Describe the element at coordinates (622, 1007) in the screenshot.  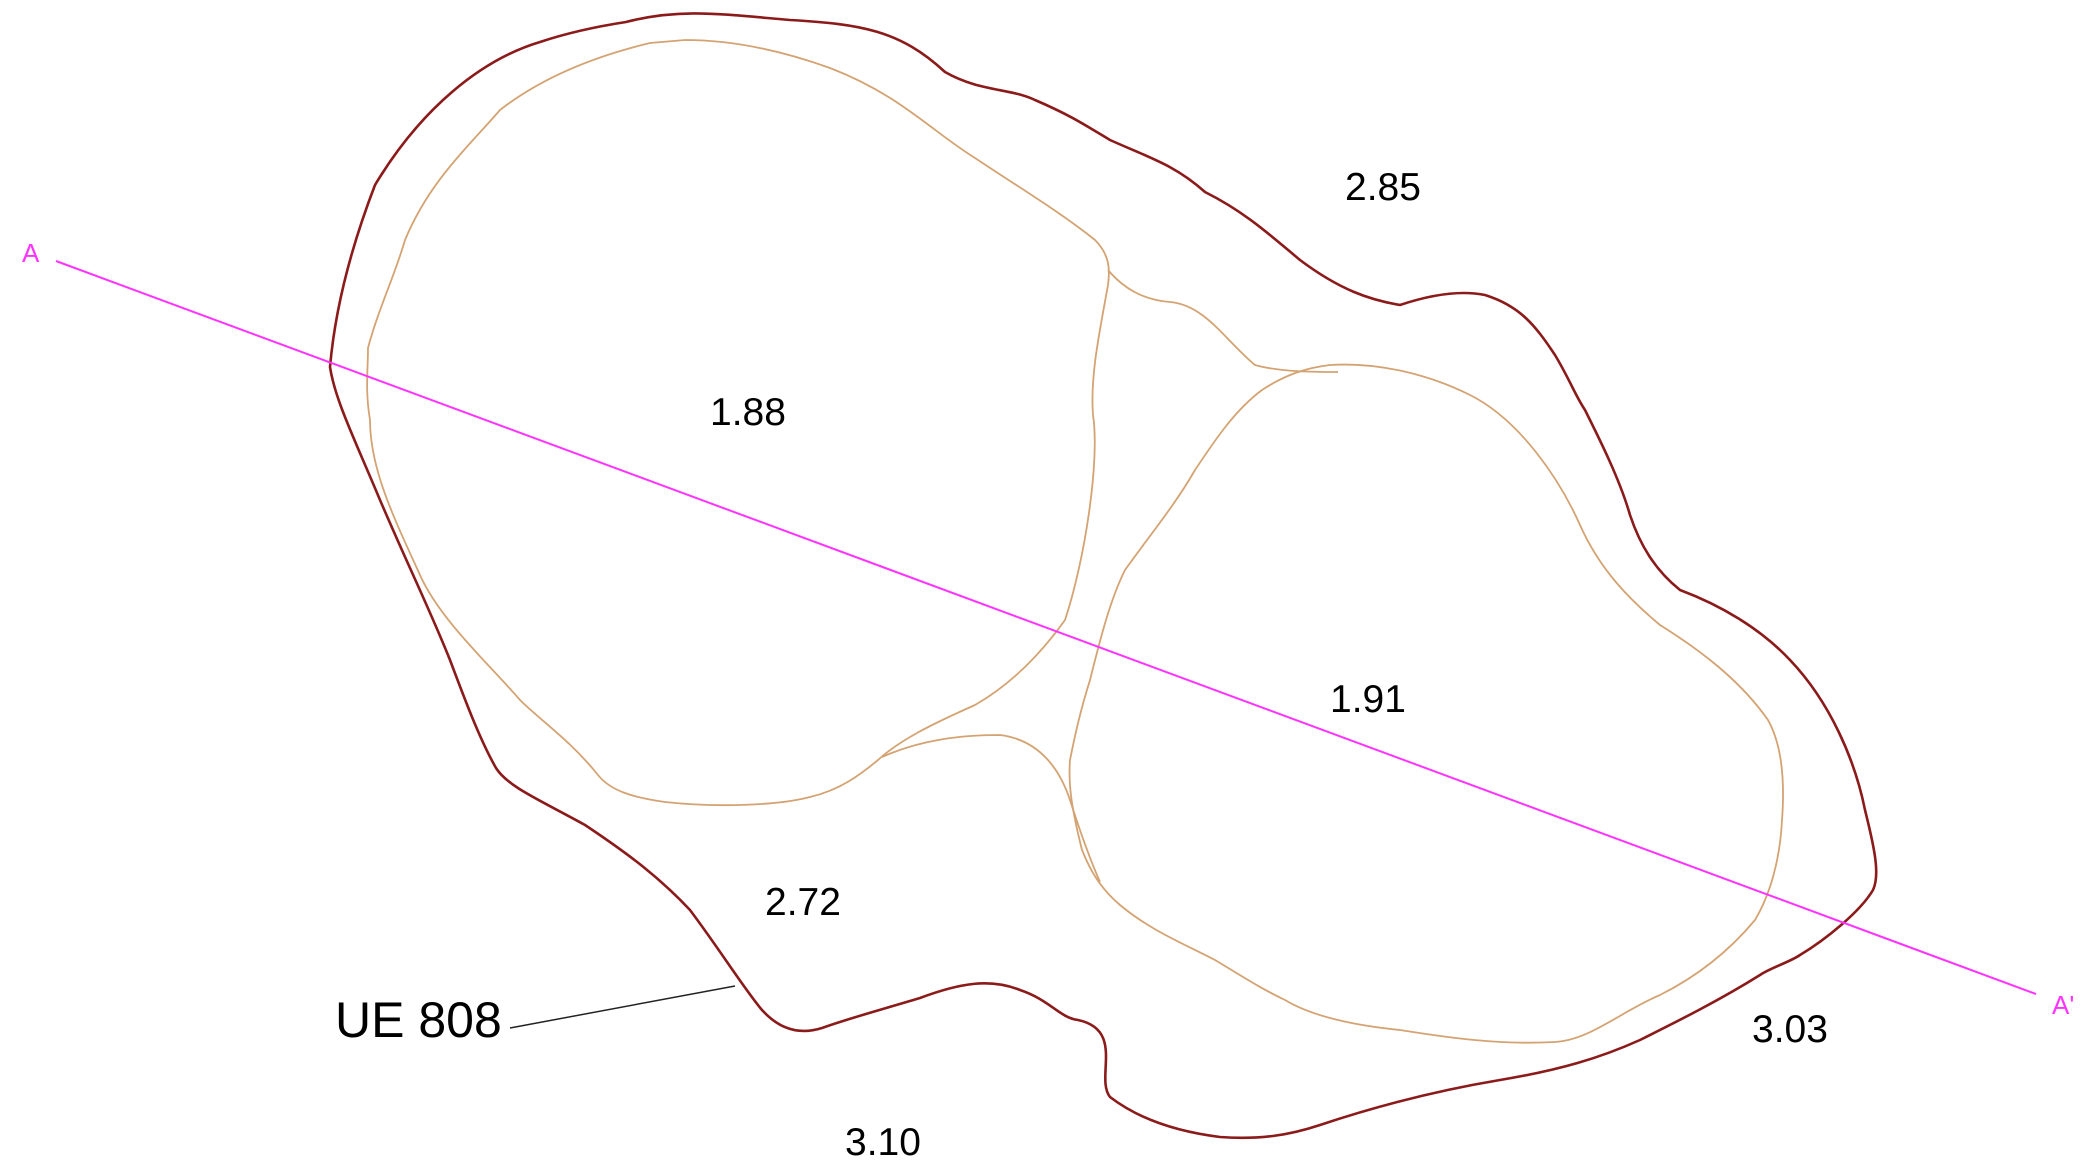
I see `unit-leader-line` at that location.